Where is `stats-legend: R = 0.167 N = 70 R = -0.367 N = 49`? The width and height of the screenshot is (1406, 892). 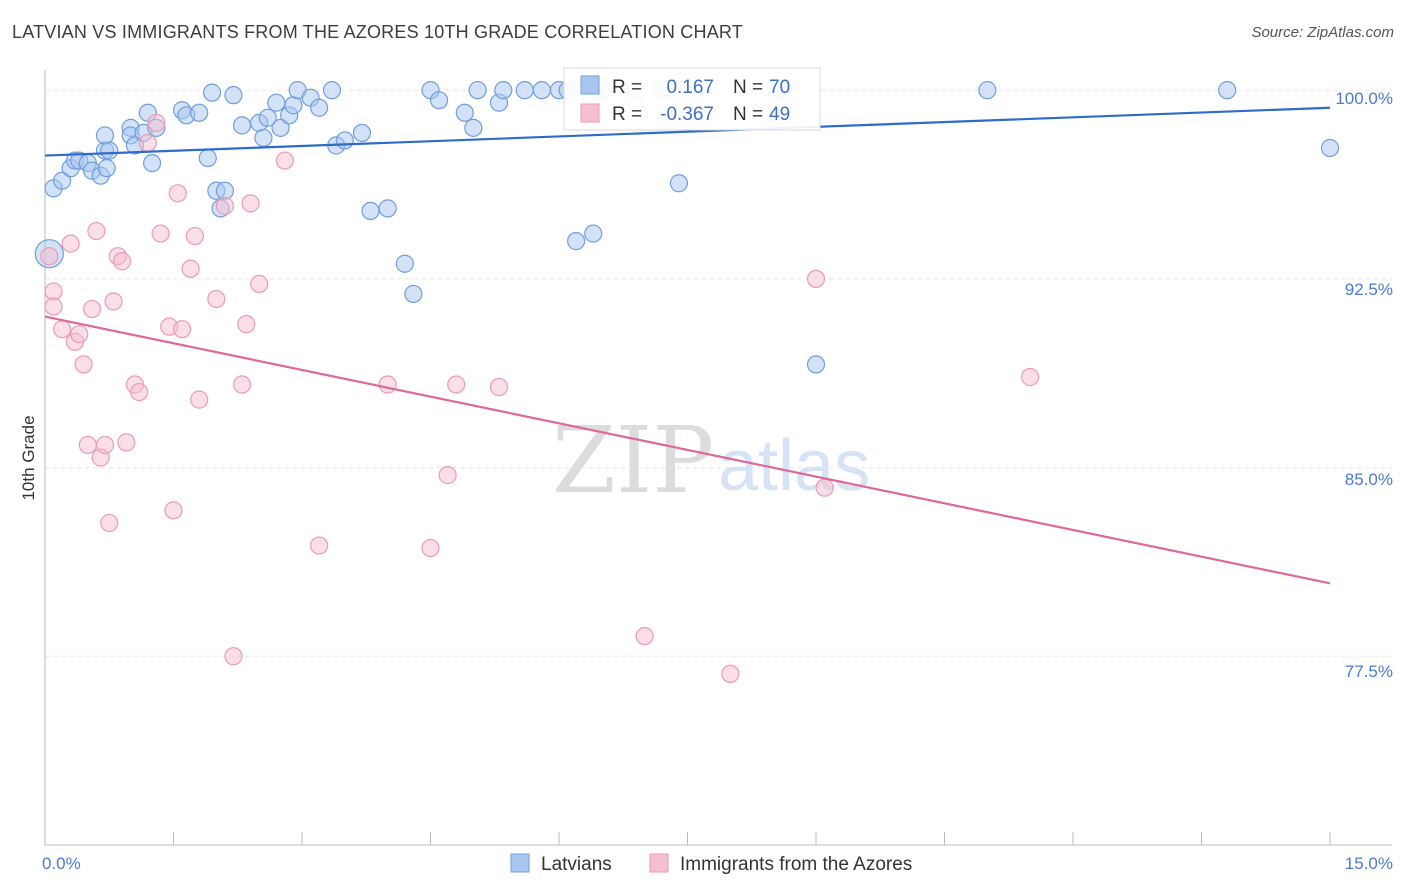
stats-legend: R = 0.167 N = 70 R = -0.367 N = 49 is located at coordinates (692, 99).